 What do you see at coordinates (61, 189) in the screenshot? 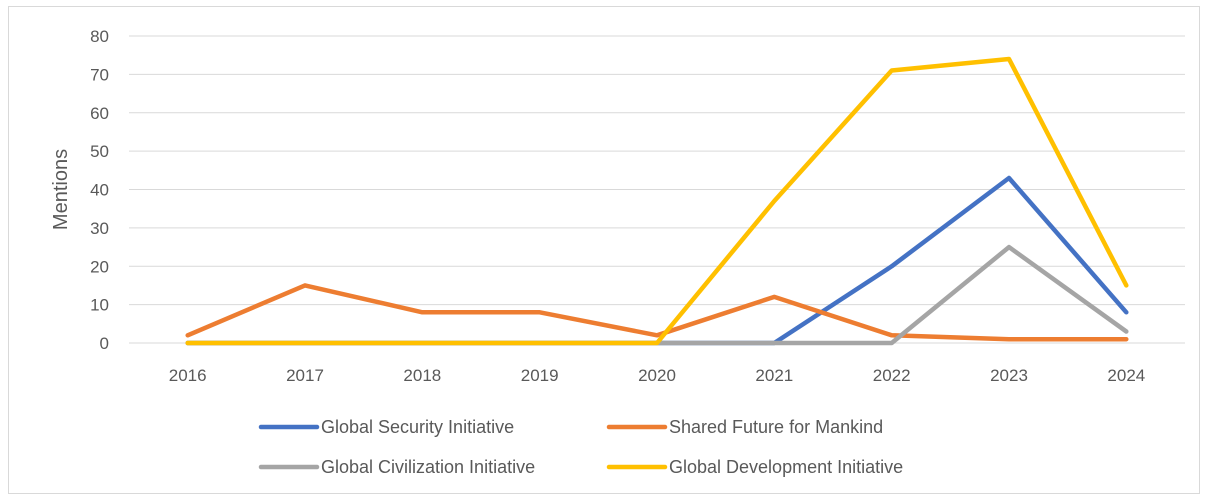
I see `y-axis-title: Mentions` at bounding box center [61, 189].